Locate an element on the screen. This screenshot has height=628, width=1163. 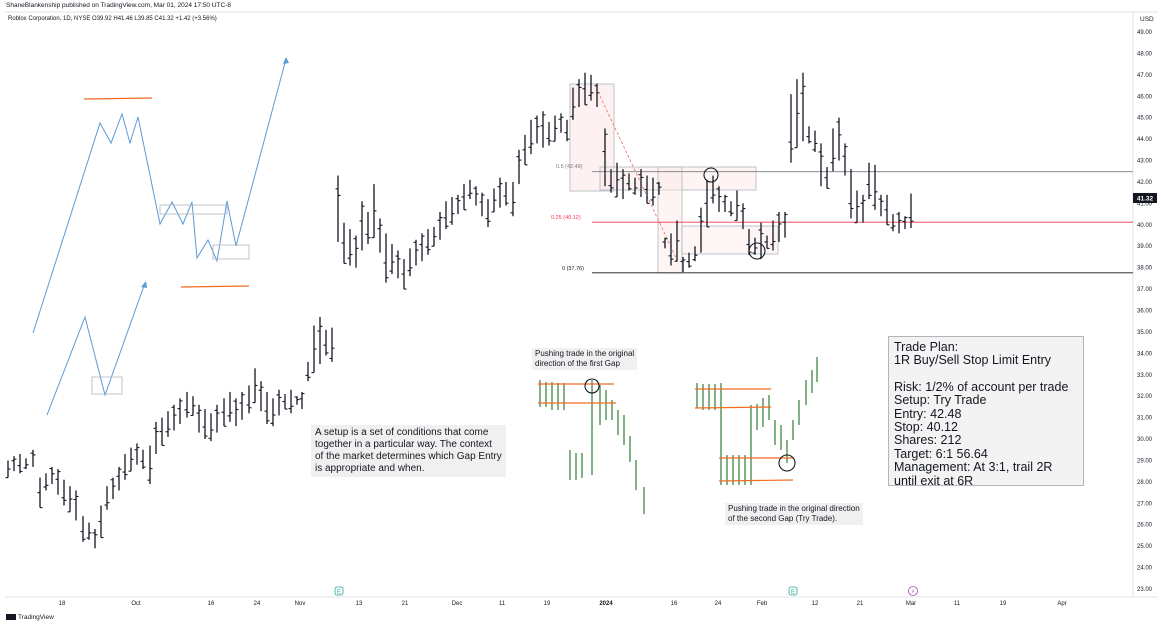
price-tick-label: 38.00 is located at coordinates (1145, 269).